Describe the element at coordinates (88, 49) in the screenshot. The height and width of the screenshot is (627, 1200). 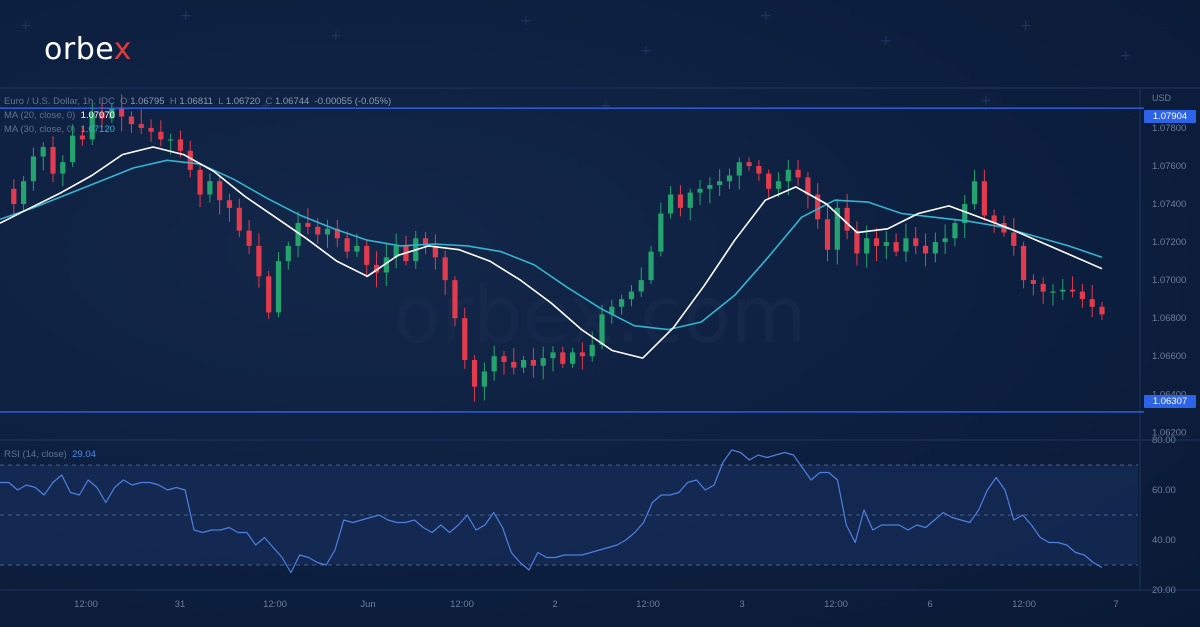
I see `orbex-logo: orbex` at that location.